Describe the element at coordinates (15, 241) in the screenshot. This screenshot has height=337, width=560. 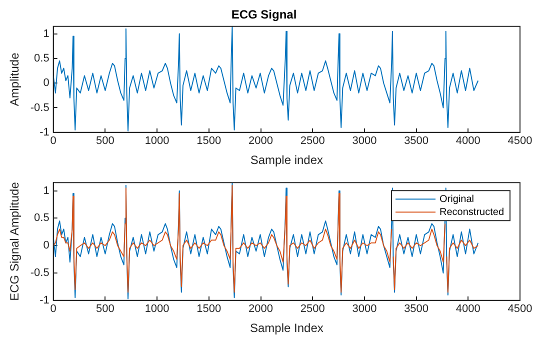
I see `y-axis-title: ECG Signal Amplitude` at that location.